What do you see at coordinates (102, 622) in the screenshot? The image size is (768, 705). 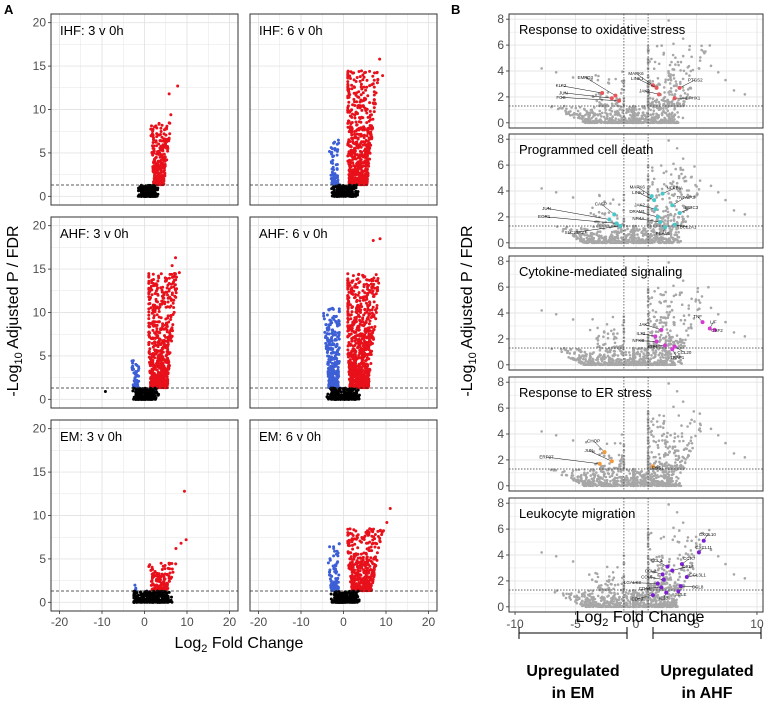 I see `x-tick-label: -10` at bounding box center [102, 622].